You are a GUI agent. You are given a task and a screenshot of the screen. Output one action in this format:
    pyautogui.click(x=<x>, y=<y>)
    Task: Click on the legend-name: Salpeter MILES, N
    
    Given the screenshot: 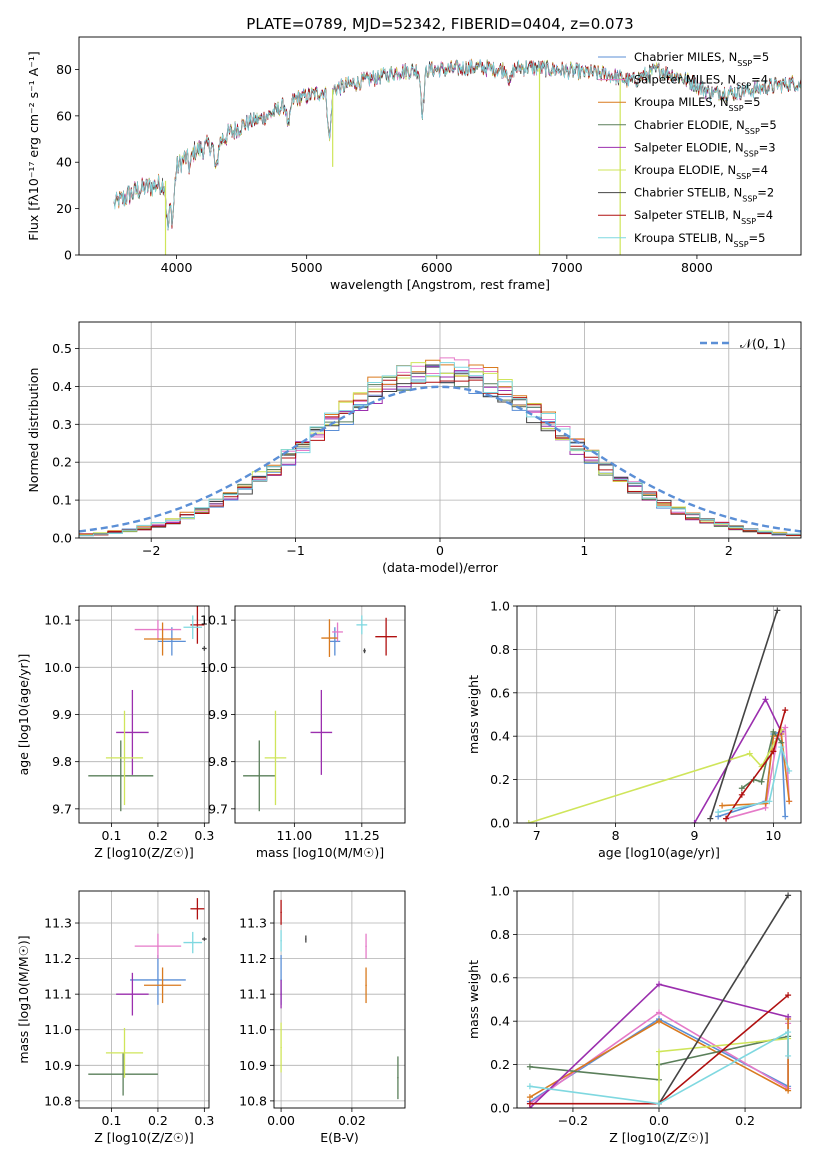 What is the action you would take?
    pyautogui.click(x=685, y=80)
    